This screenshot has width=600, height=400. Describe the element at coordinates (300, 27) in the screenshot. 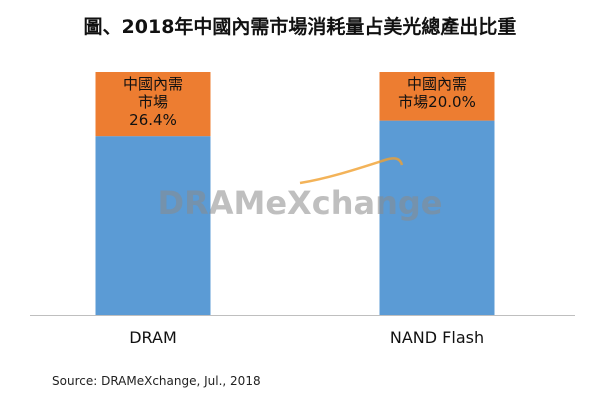

I see `chart-title: 圖、2018年中國內需市場消耗量占美光總產出比重` at that location.